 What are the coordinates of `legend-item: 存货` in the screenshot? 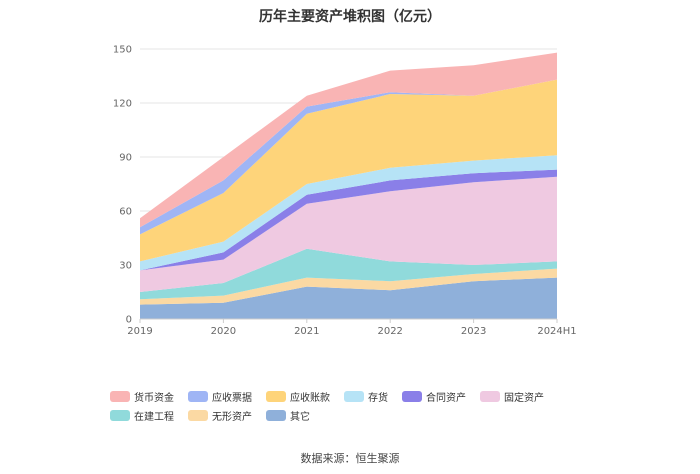 It's located at (366, 397).